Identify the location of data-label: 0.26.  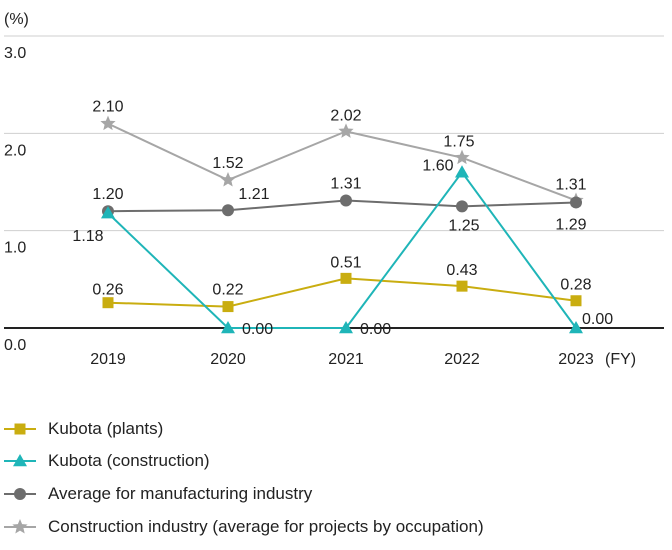
(107, 290).